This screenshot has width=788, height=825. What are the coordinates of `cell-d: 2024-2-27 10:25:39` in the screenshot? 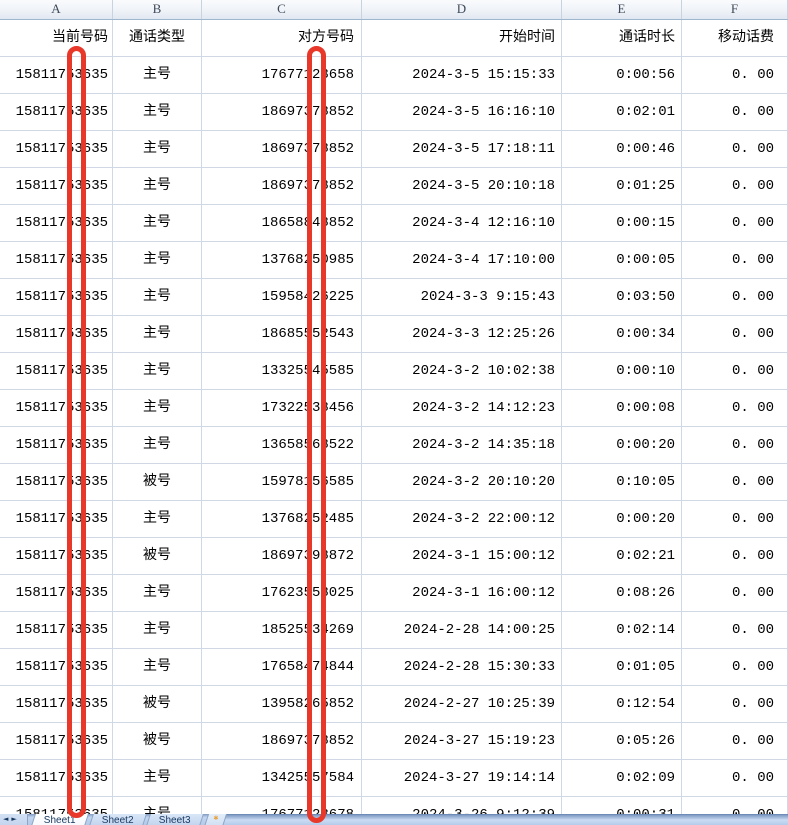 It's located at (462, 704).